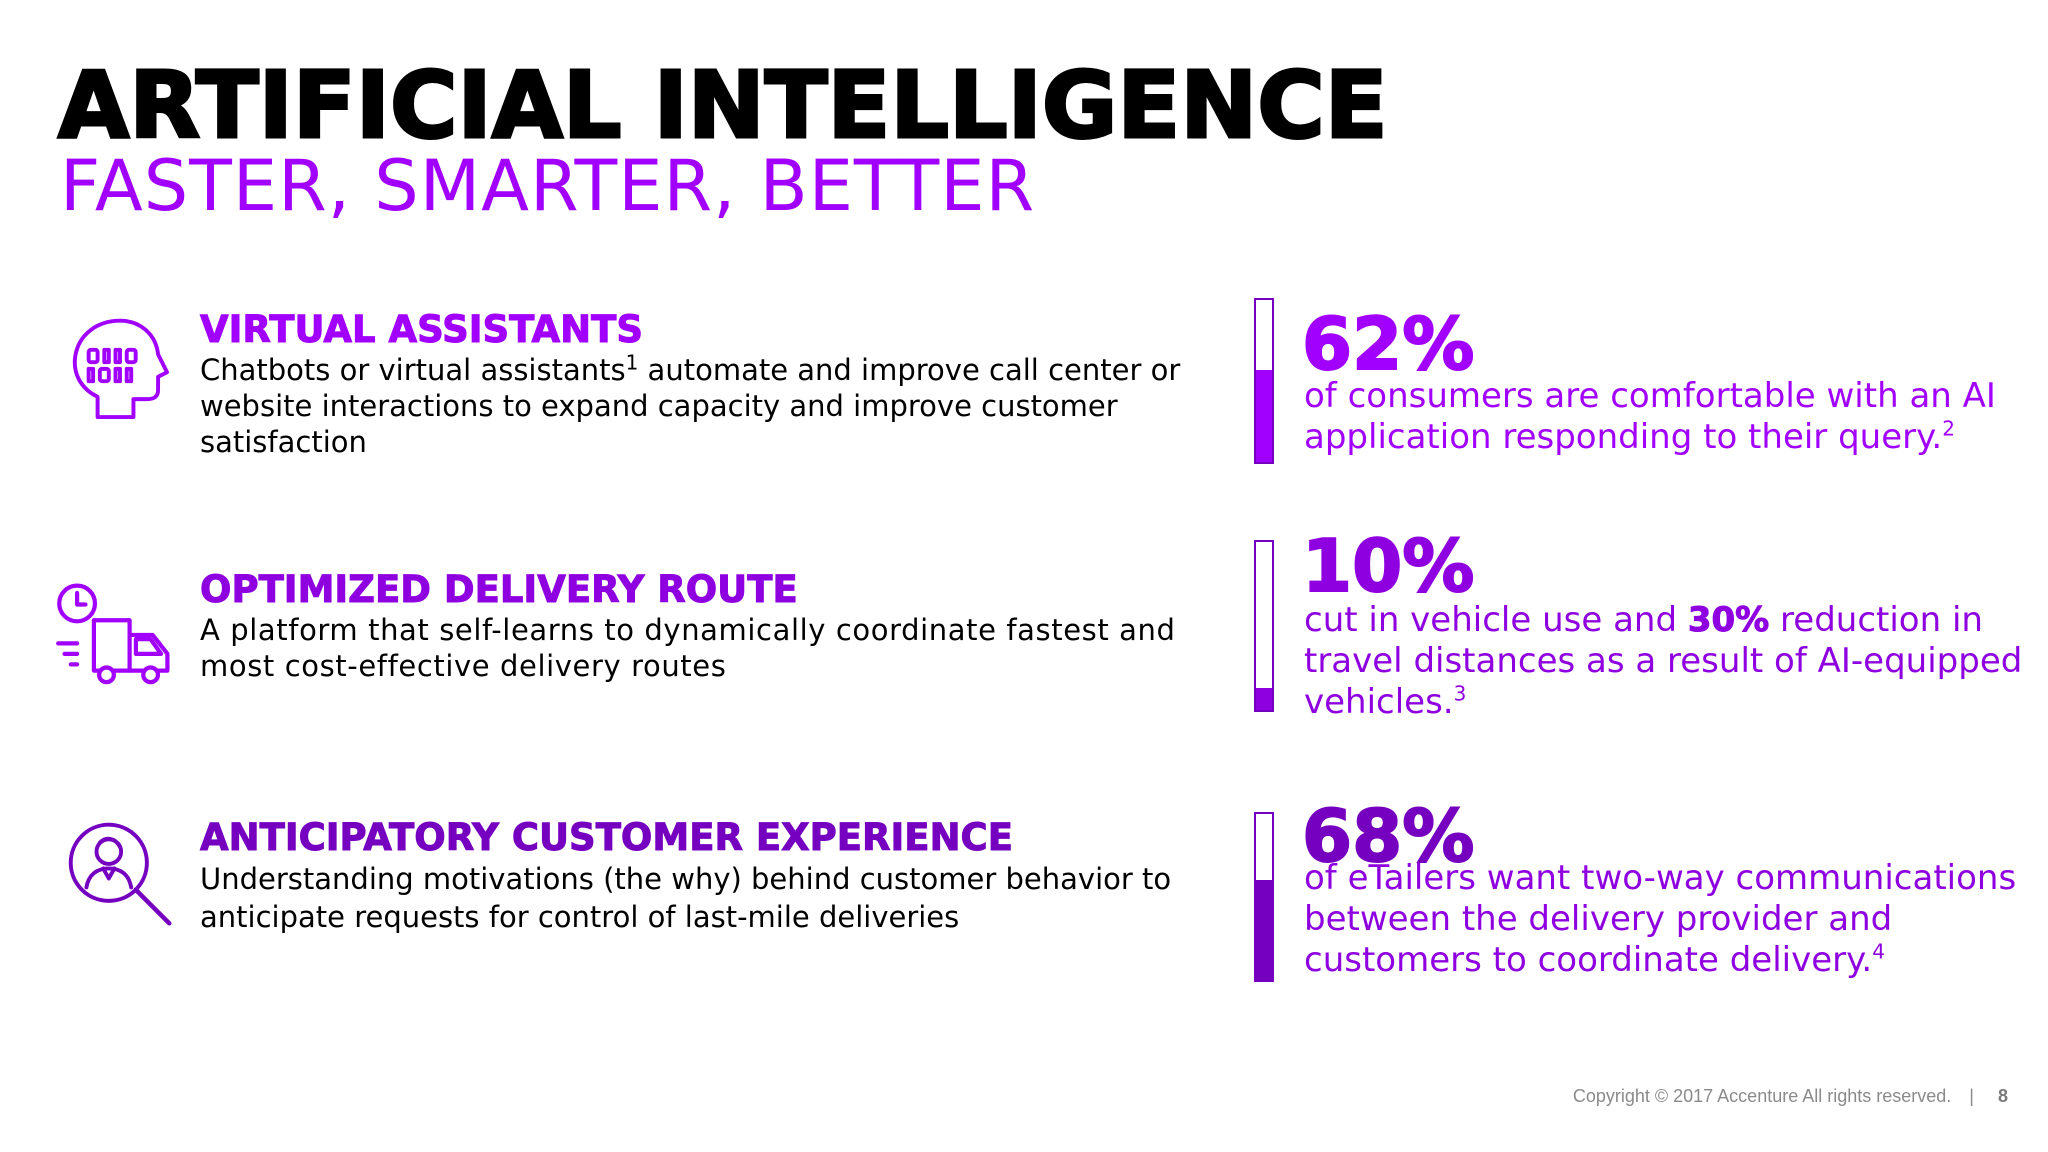 The width and height of the screenshot is (2048, 1152). I want to click on feature-title: VIRTUAL ASSISTANTS, so click(421, 330).